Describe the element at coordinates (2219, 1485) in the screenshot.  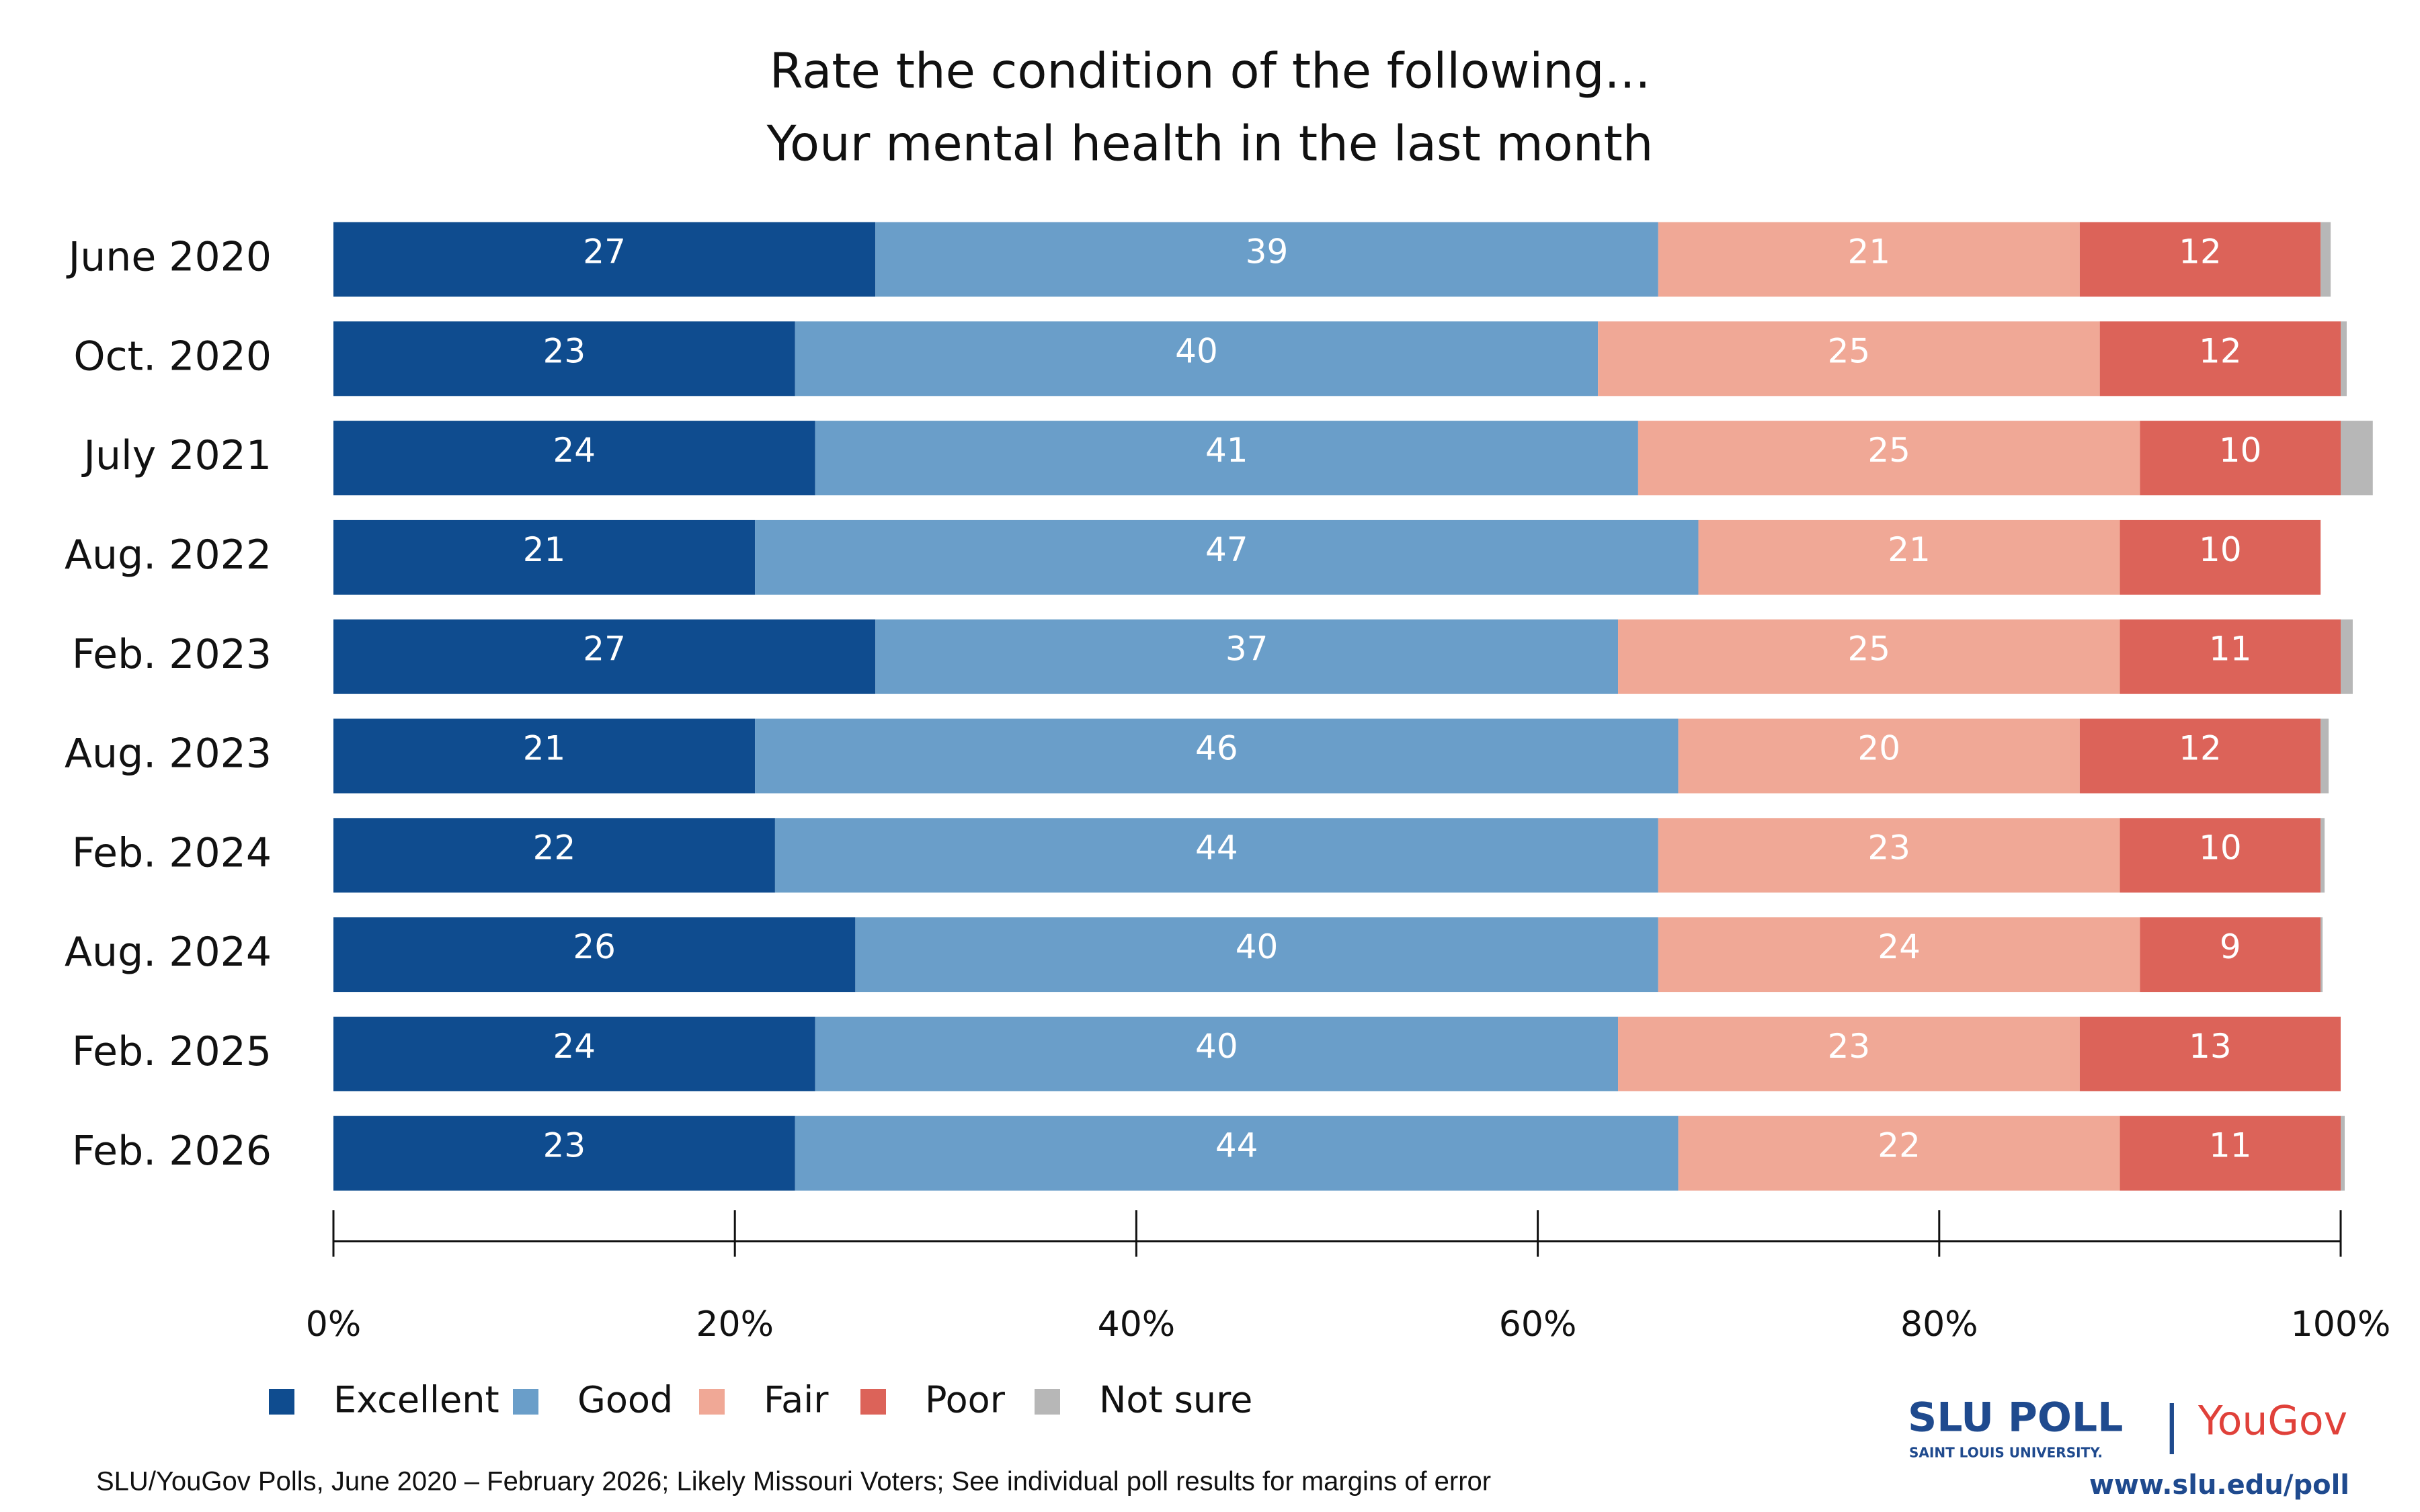
I see `brand-url: www.slu.edu/poll` at that location.